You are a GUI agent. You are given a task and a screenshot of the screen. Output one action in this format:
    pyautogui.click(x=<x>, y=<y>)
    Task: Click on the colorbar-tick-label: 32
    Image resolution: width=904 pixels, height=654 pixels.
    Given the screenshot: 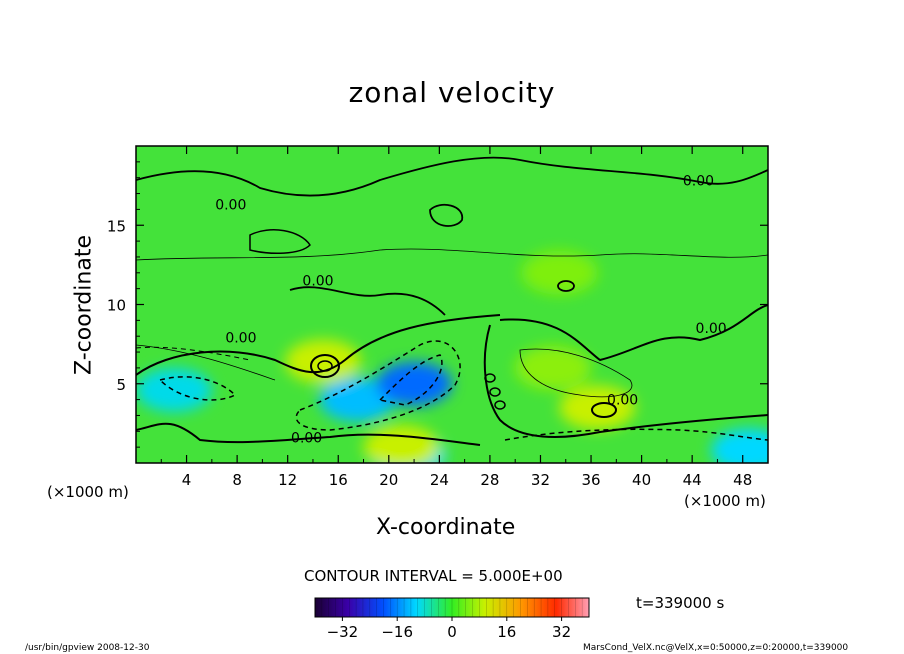 What is the action you would take?
    pyautogui.click(x=561, y=632)
    